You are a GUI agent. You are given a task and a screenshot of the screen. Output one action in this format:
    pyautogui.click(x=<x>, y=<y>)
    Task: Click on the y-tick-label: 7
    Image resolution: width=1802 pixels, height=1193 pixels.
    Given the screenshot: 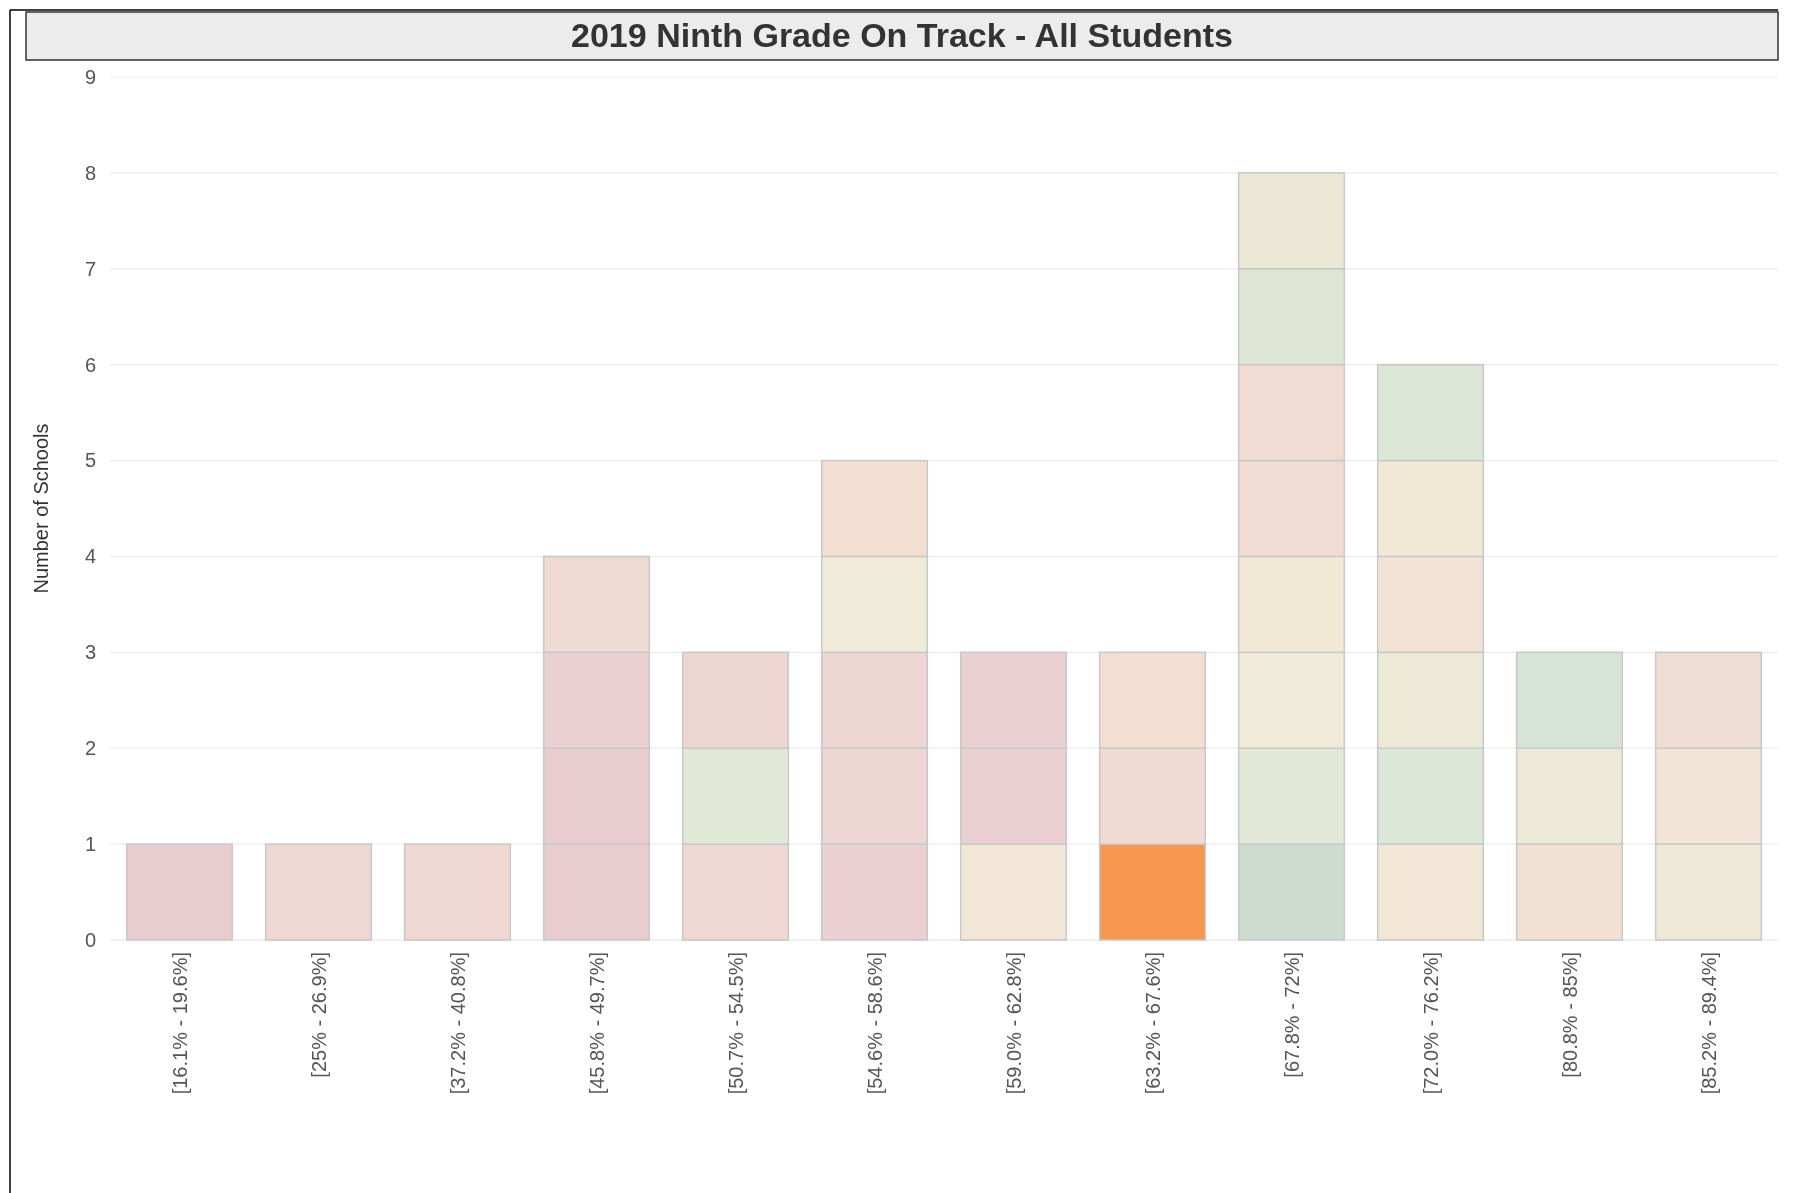 What is the action you would take?
    pyautogui.click(x=90, y=268)
    